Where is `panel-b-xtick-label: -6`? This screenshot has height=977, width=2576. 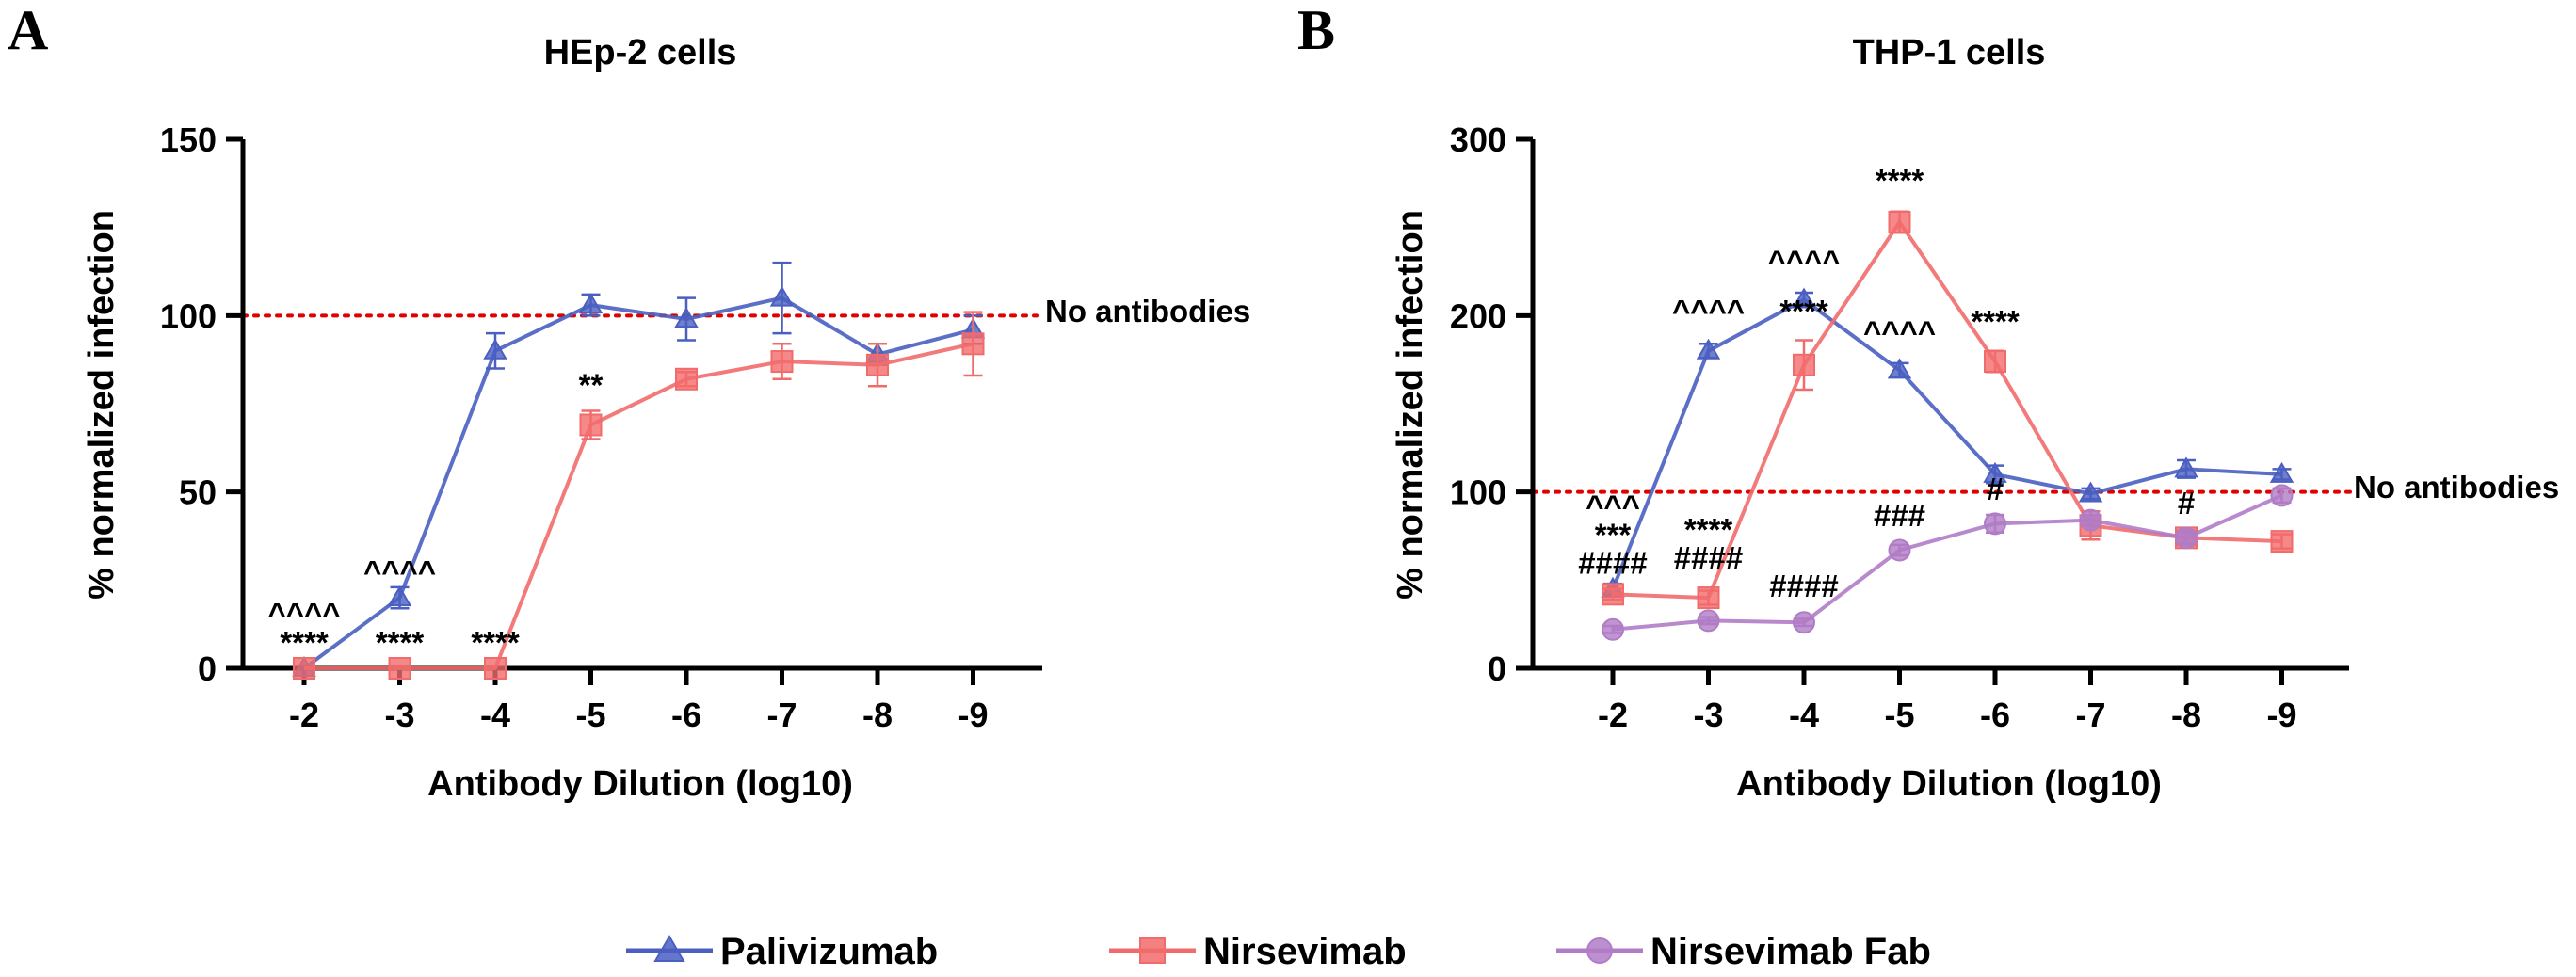
panel-b-xtick-label: -6 is located at coordinates (1995, 715).